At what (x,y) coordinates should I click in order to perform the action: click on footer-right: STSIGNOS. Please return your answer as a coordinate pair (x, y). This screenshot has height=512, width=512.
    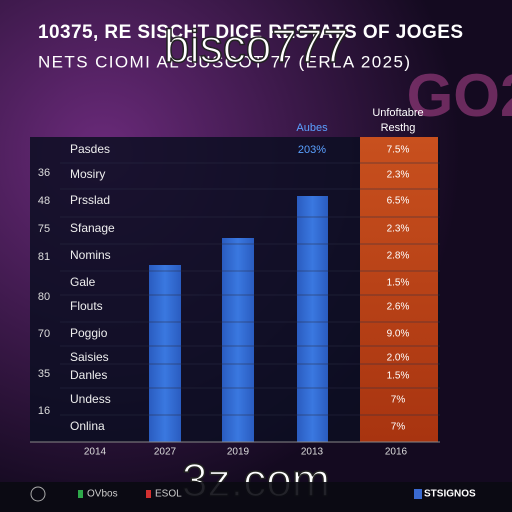
    Looking at the image, I should click on (450, 494).